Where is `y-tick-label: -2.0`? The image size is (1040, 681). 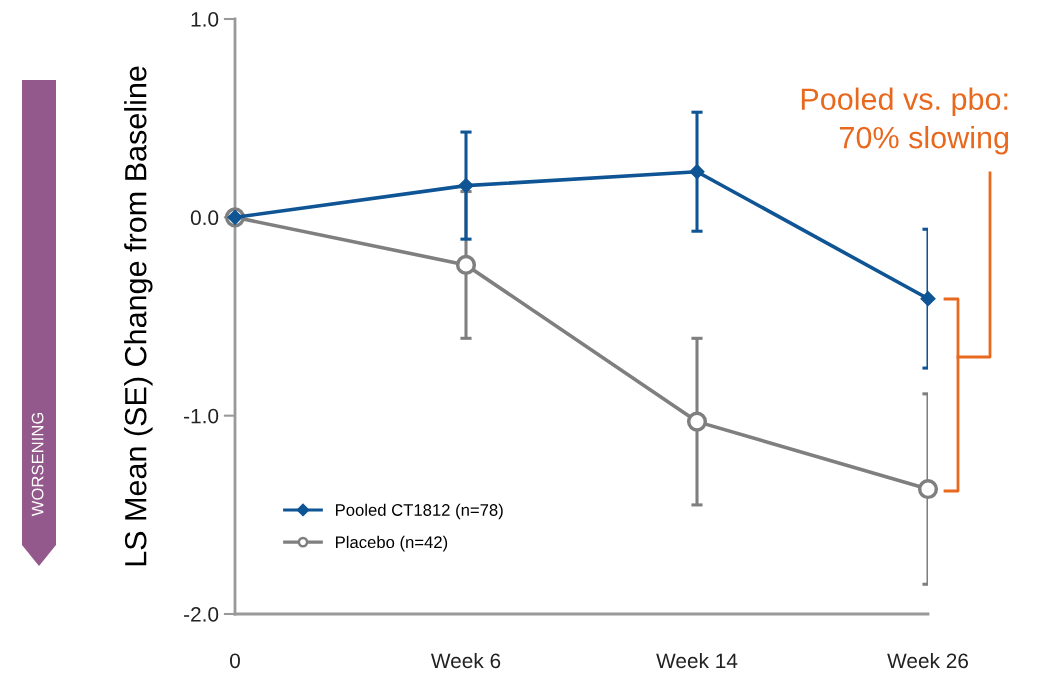 y-tick-label: -2.0 is located at coordinates (201, 614).